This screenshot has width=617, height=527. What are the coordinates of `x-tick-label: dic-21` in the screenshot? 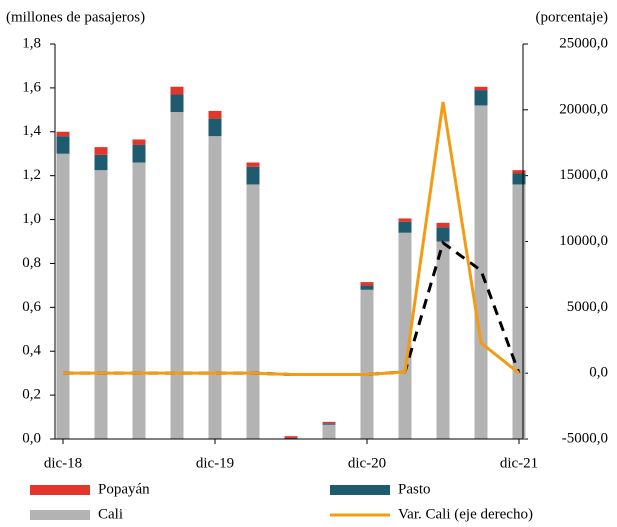 It's located at (519, 463).